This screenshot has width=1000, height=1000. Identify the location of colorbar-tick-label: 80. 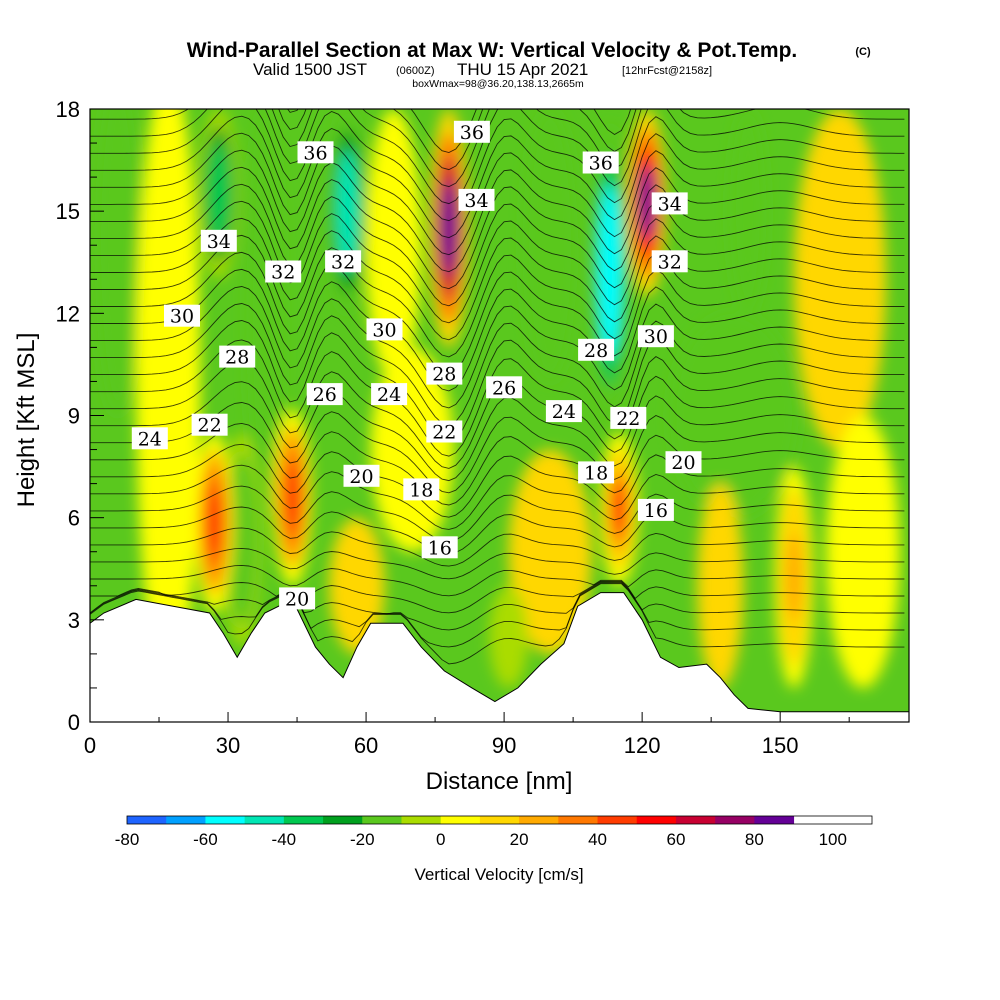
(754, 839).